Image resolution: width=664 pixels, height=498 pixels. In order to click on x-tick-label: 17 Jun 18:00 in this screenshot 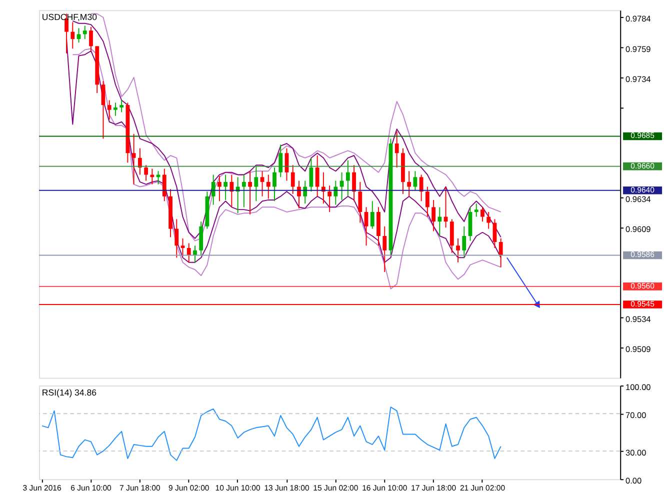, I will do `click(434, 487)`.